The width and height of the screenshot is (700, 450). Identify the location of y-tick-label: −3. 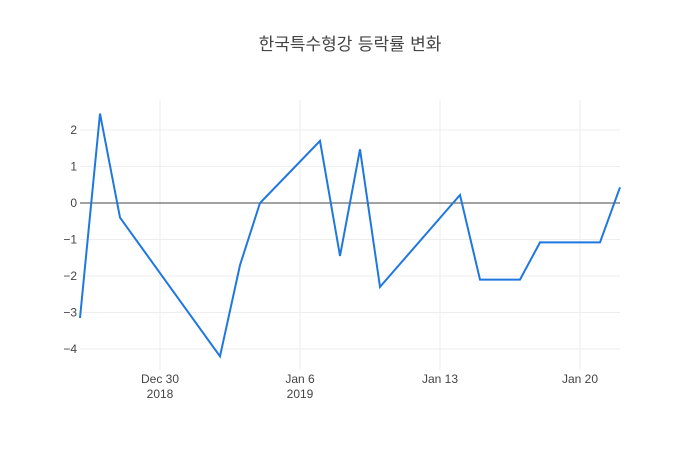
(70, 313).